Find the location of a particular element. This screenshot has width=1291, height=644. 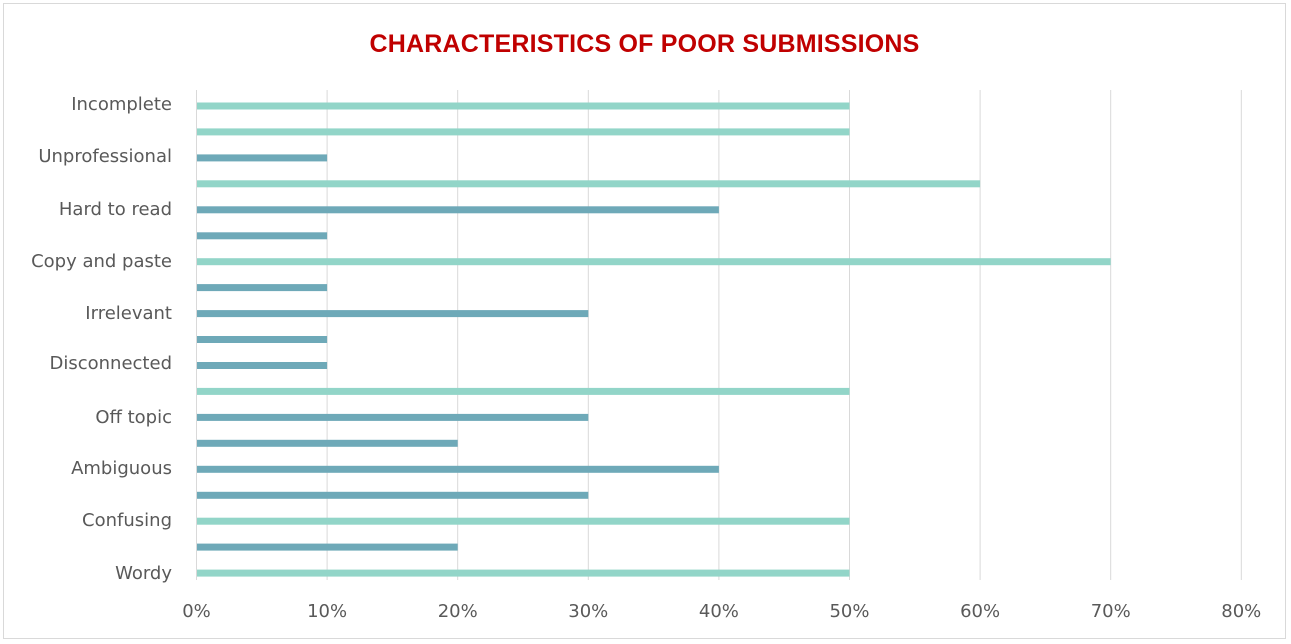

category-label: Copy and paste is located at coordinates (101, 261).